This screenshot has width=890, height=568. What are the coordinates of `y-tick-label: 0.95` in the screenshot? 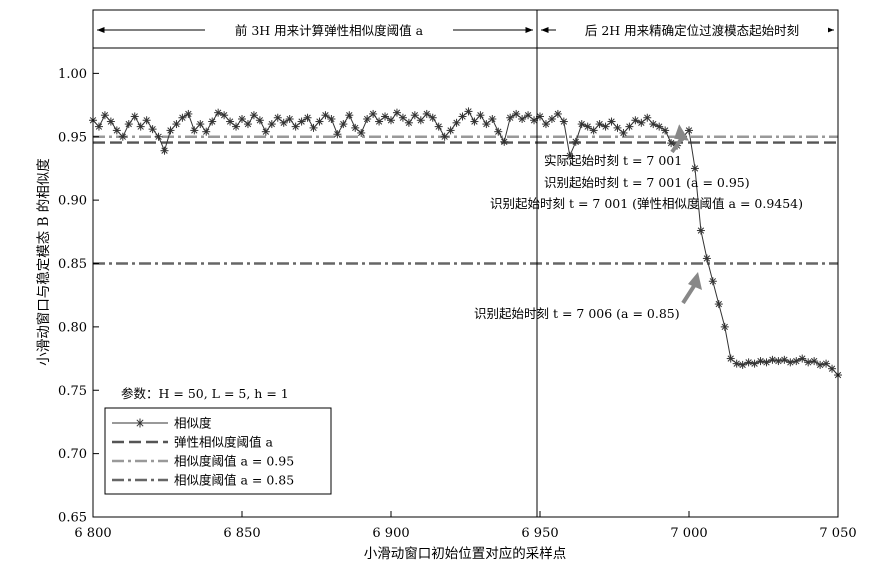 It's located at (72, 137).